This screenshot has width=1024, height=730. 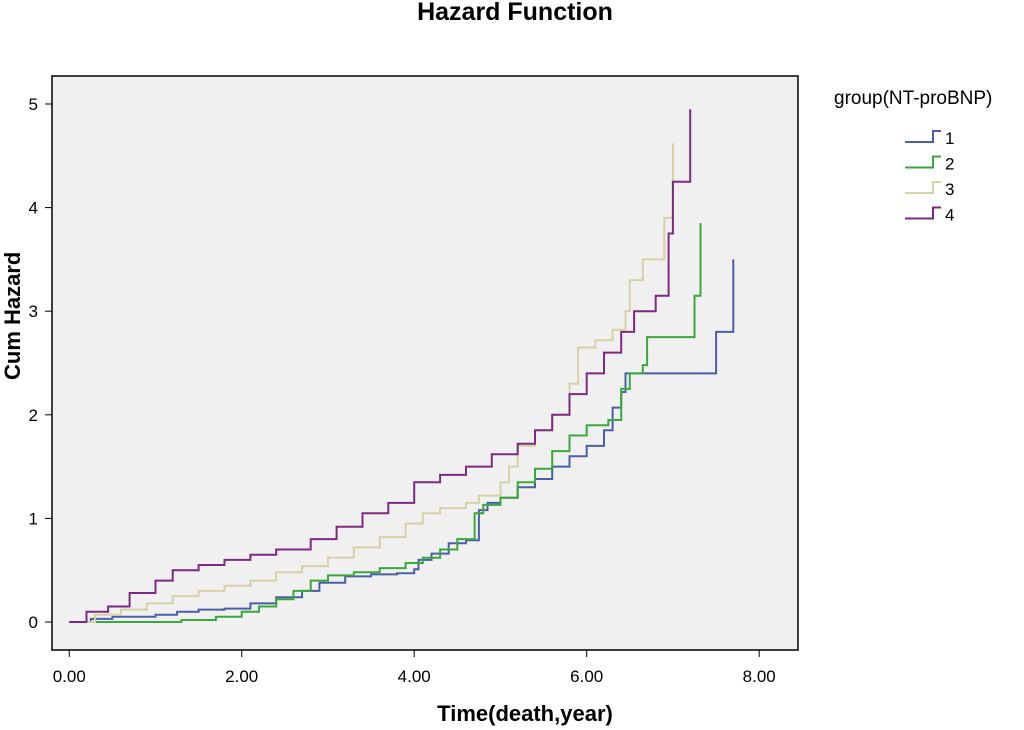 What do you see at coordinates (949, 164) in the screenshot?
I see `legend-label-2: 2` at bounding box center [949, 164].